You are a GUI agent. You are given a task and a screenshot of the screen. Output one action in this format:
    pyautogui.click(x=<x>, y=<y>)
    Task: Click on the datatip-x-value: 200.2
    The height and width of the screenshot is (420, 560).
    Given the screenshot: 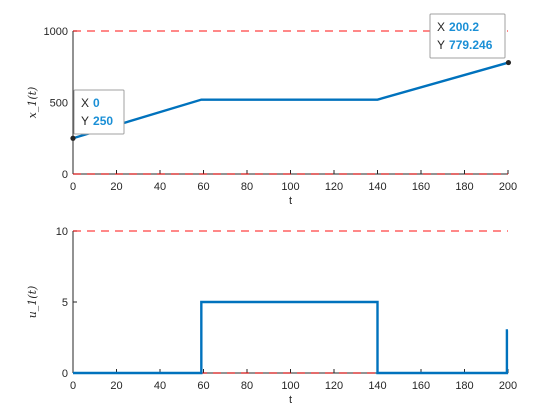 What is the action you would take?
    pyautogui.click(x=464, y=27)
    